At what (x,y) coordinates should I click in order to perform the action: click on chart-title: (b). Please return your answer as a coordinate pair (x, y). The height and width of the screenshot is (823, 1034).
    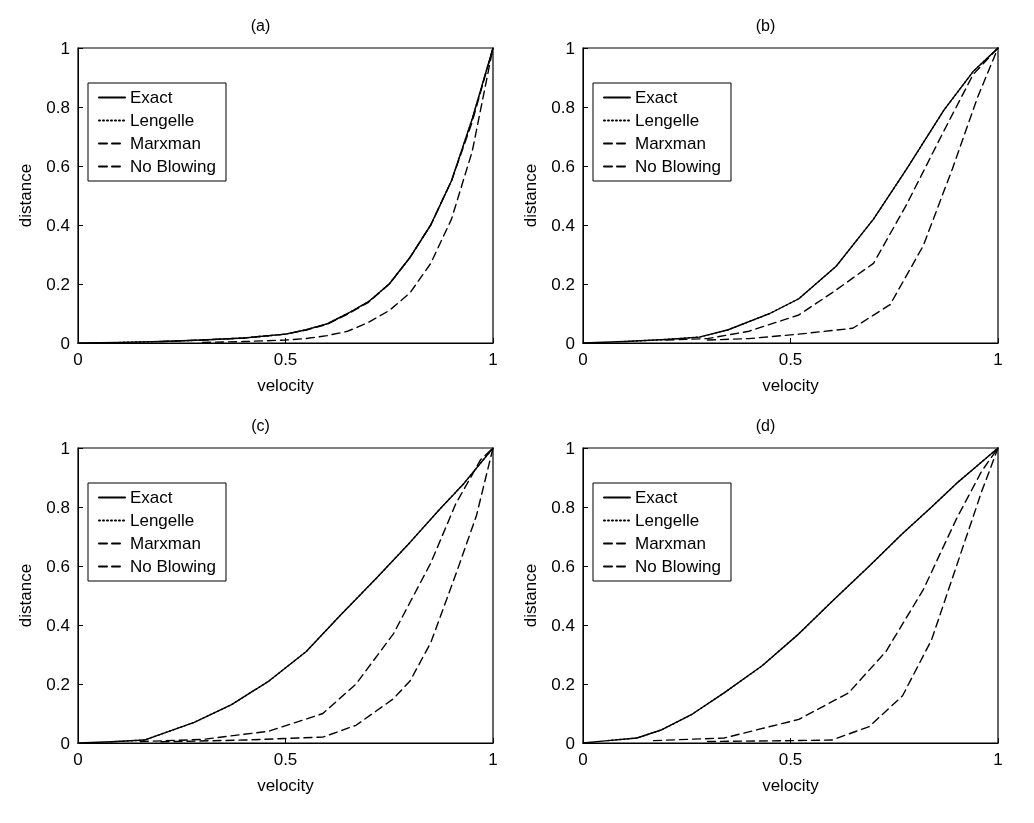
    Looking at the image, I should click on (765, 25).